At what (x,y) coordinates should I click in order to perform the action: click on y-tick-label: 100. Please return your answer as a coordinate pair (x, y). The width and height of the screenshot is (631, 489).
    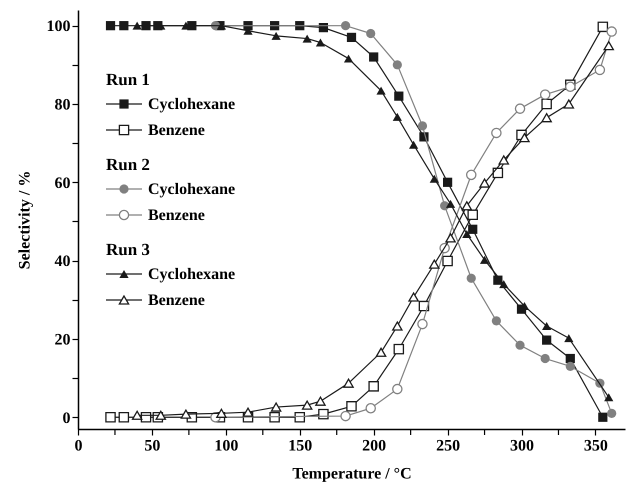
    Looking at the image, I should click on (58, 27).